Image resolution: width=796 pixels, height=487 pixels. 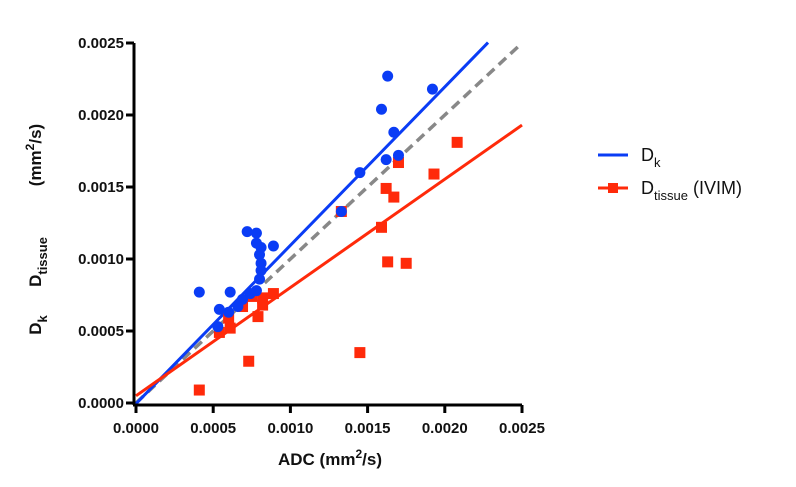 I want to click on legend-square-icon, so click(x=613, y=188).